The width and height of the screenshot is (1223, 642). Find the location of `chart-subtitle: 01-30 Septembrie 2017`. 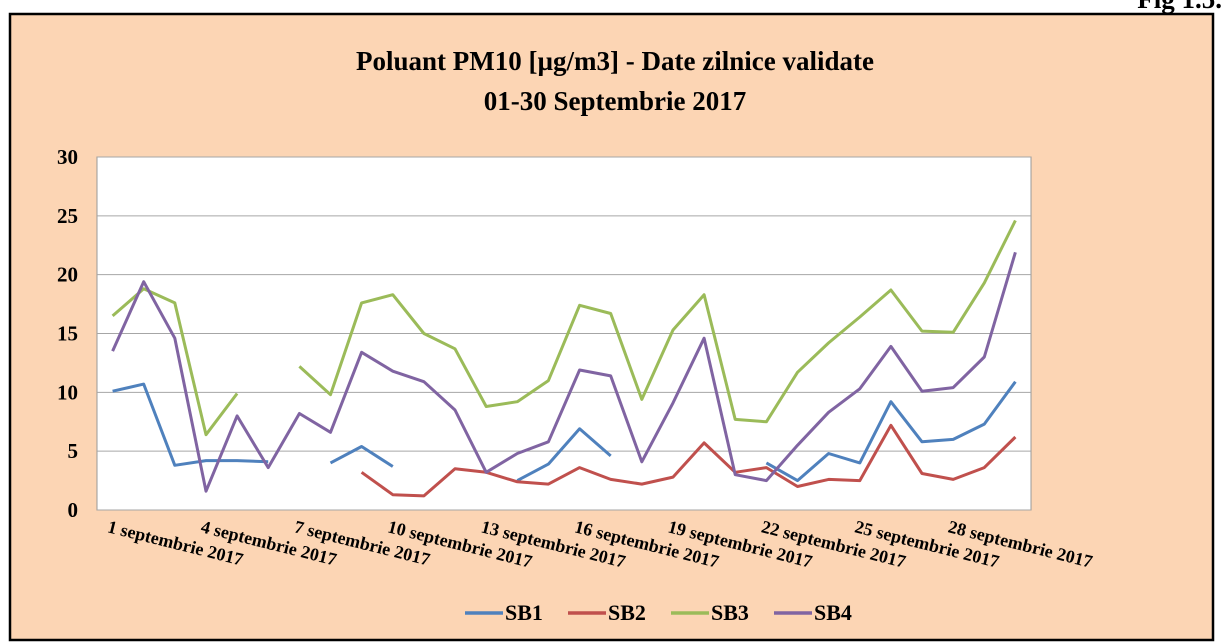

chart-subtitle: 01-30 Septembrie 2017 is located at coordinates (615, 101).